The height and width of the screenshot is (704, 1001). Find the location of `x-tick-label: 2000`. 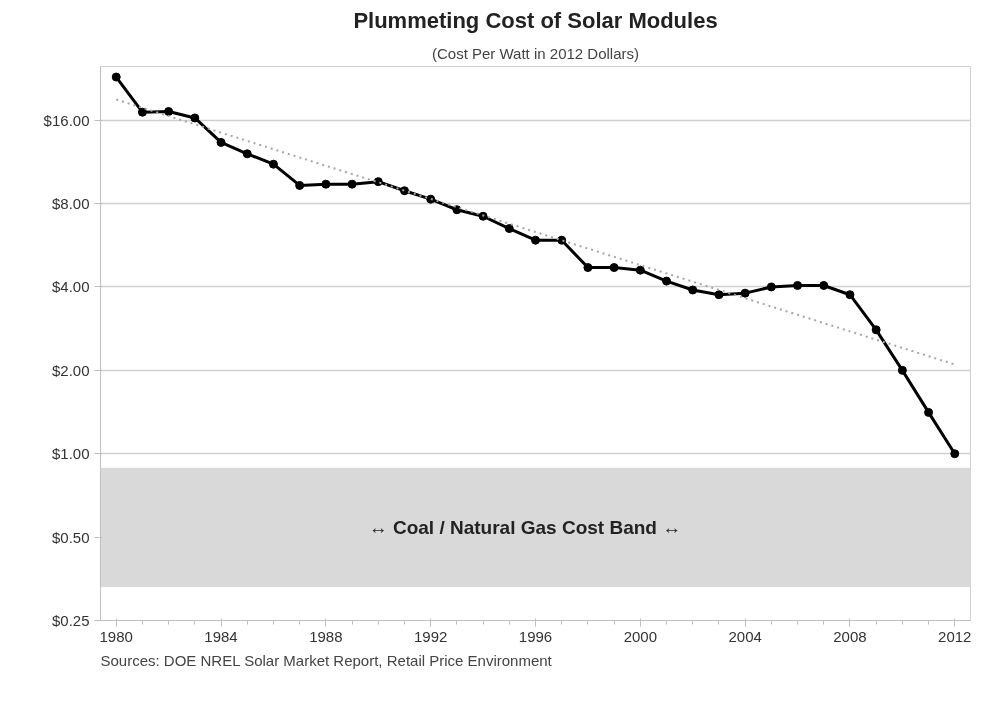

x-tick-label: 2000 is located at coordinates (640, 636).